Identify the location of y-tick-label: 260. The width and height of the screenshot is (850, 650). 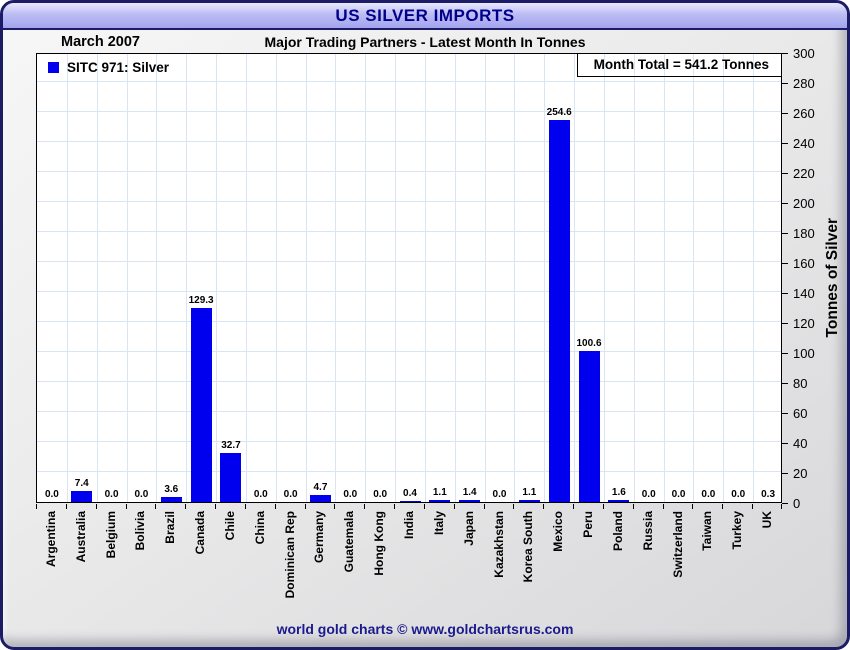
(804, 113).